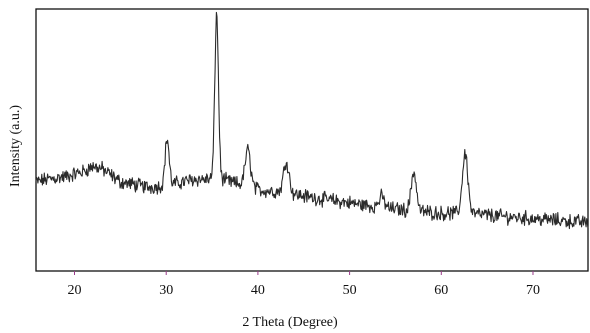 The width and height of the screenshot is (590, 333). I want to click on x-tick-label-20: 20, so click(75, 290).